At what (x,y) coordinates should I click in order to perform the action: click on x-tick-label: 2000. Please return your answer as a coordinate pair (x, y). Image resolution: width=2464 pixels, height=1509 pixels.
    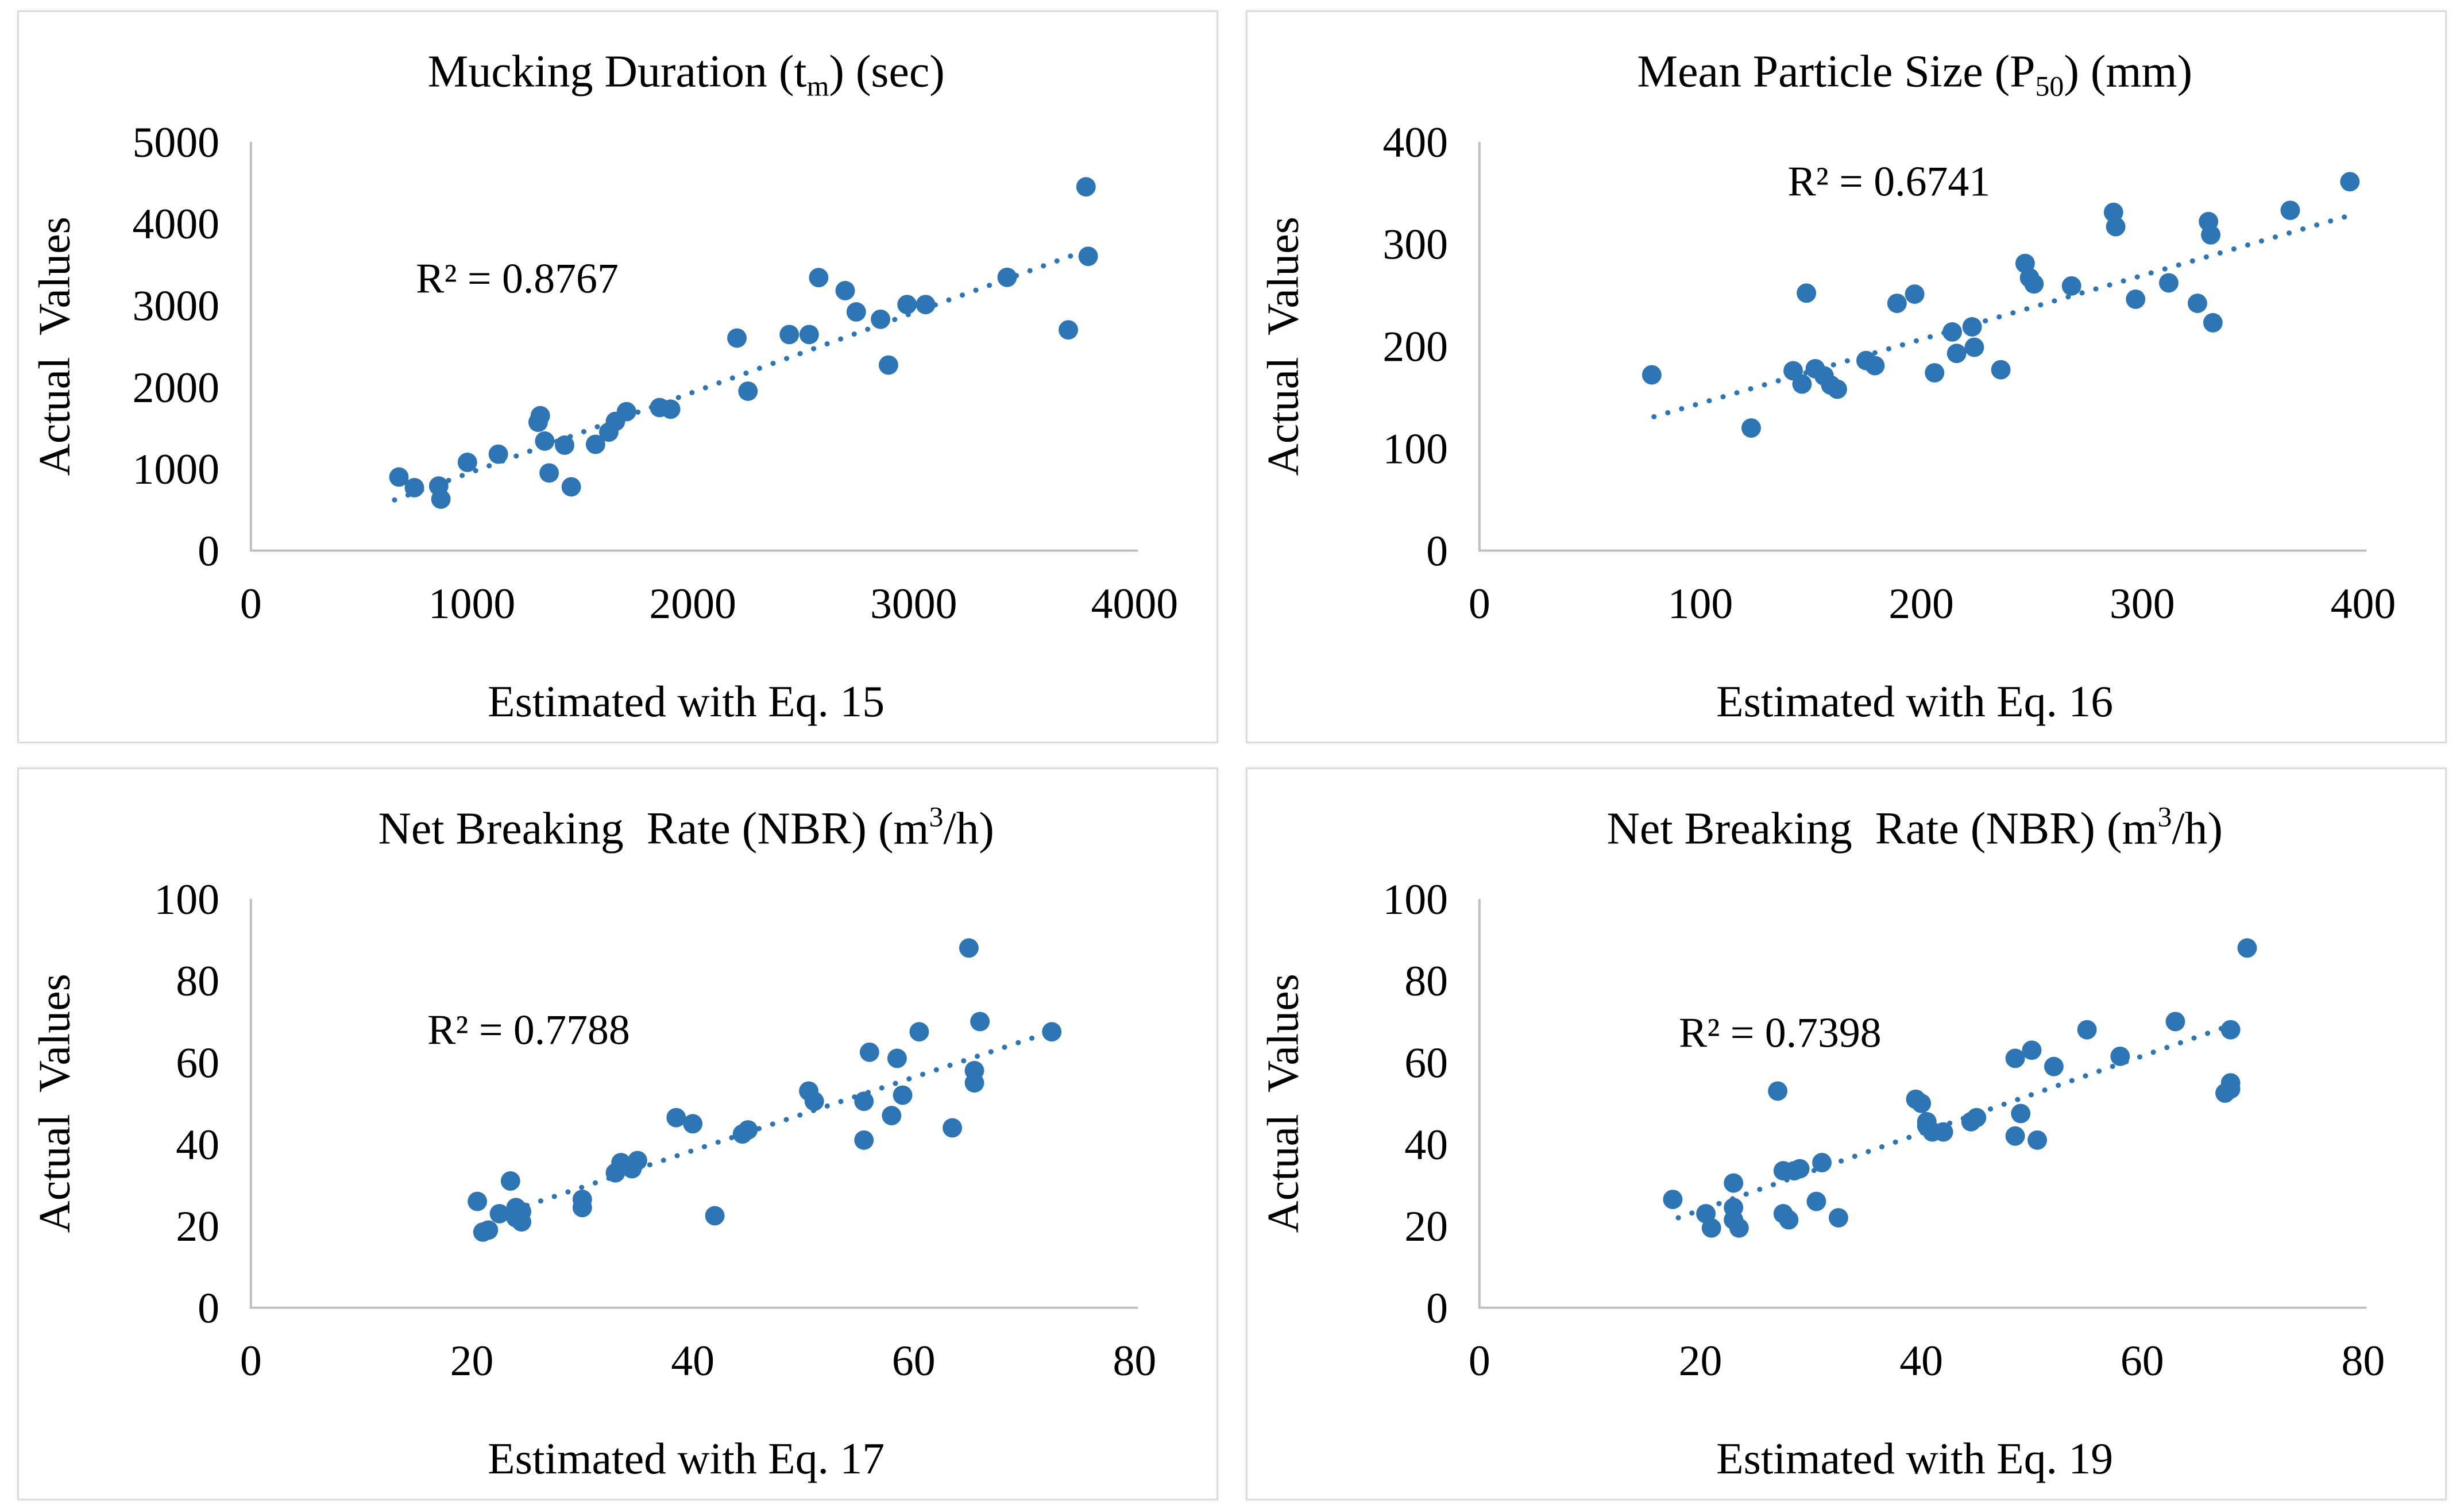
    Looking at the image, I should click on (692, 604).